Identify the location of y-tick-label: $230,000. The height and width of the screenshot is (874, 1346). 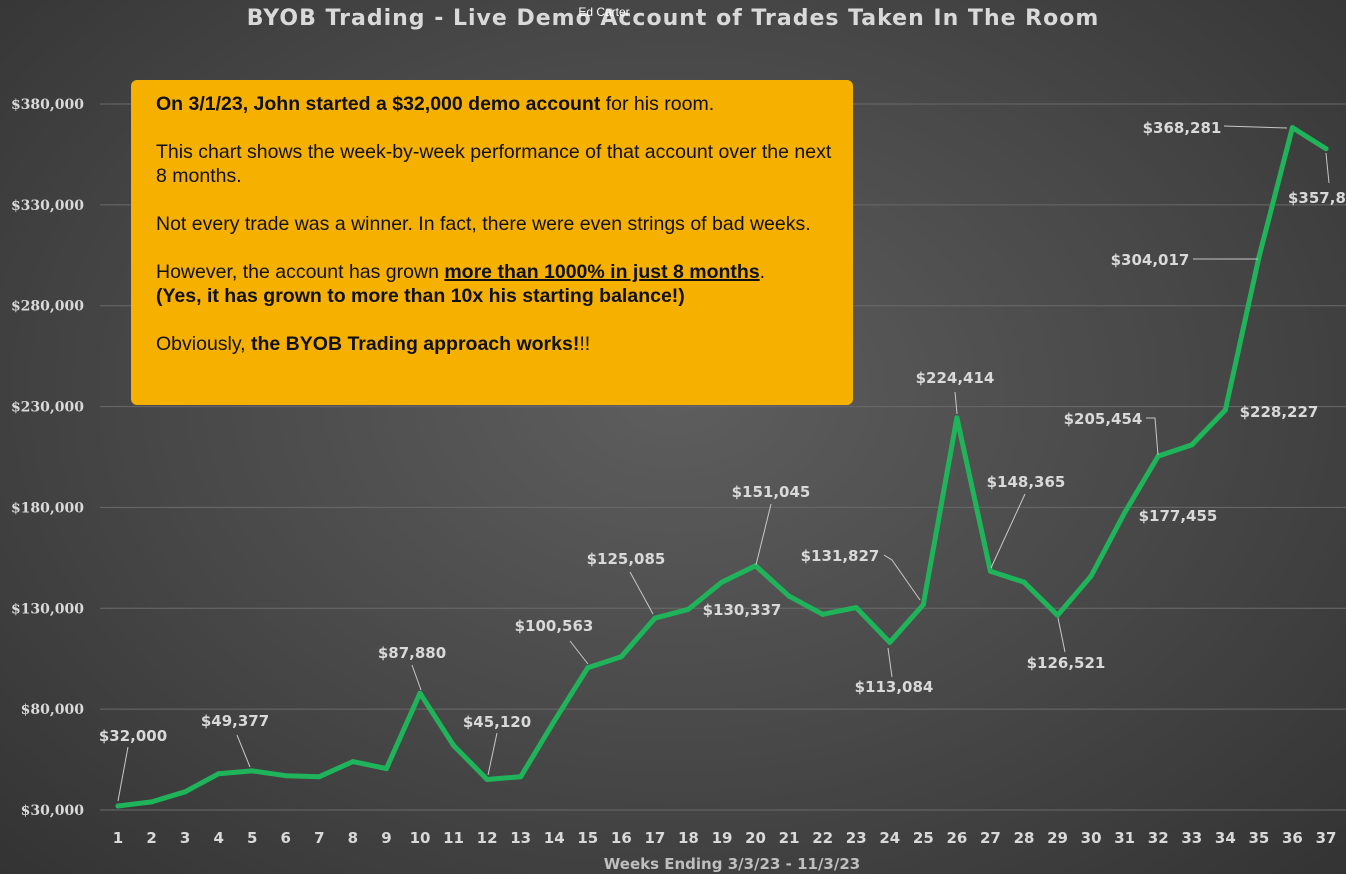
(47, 408).